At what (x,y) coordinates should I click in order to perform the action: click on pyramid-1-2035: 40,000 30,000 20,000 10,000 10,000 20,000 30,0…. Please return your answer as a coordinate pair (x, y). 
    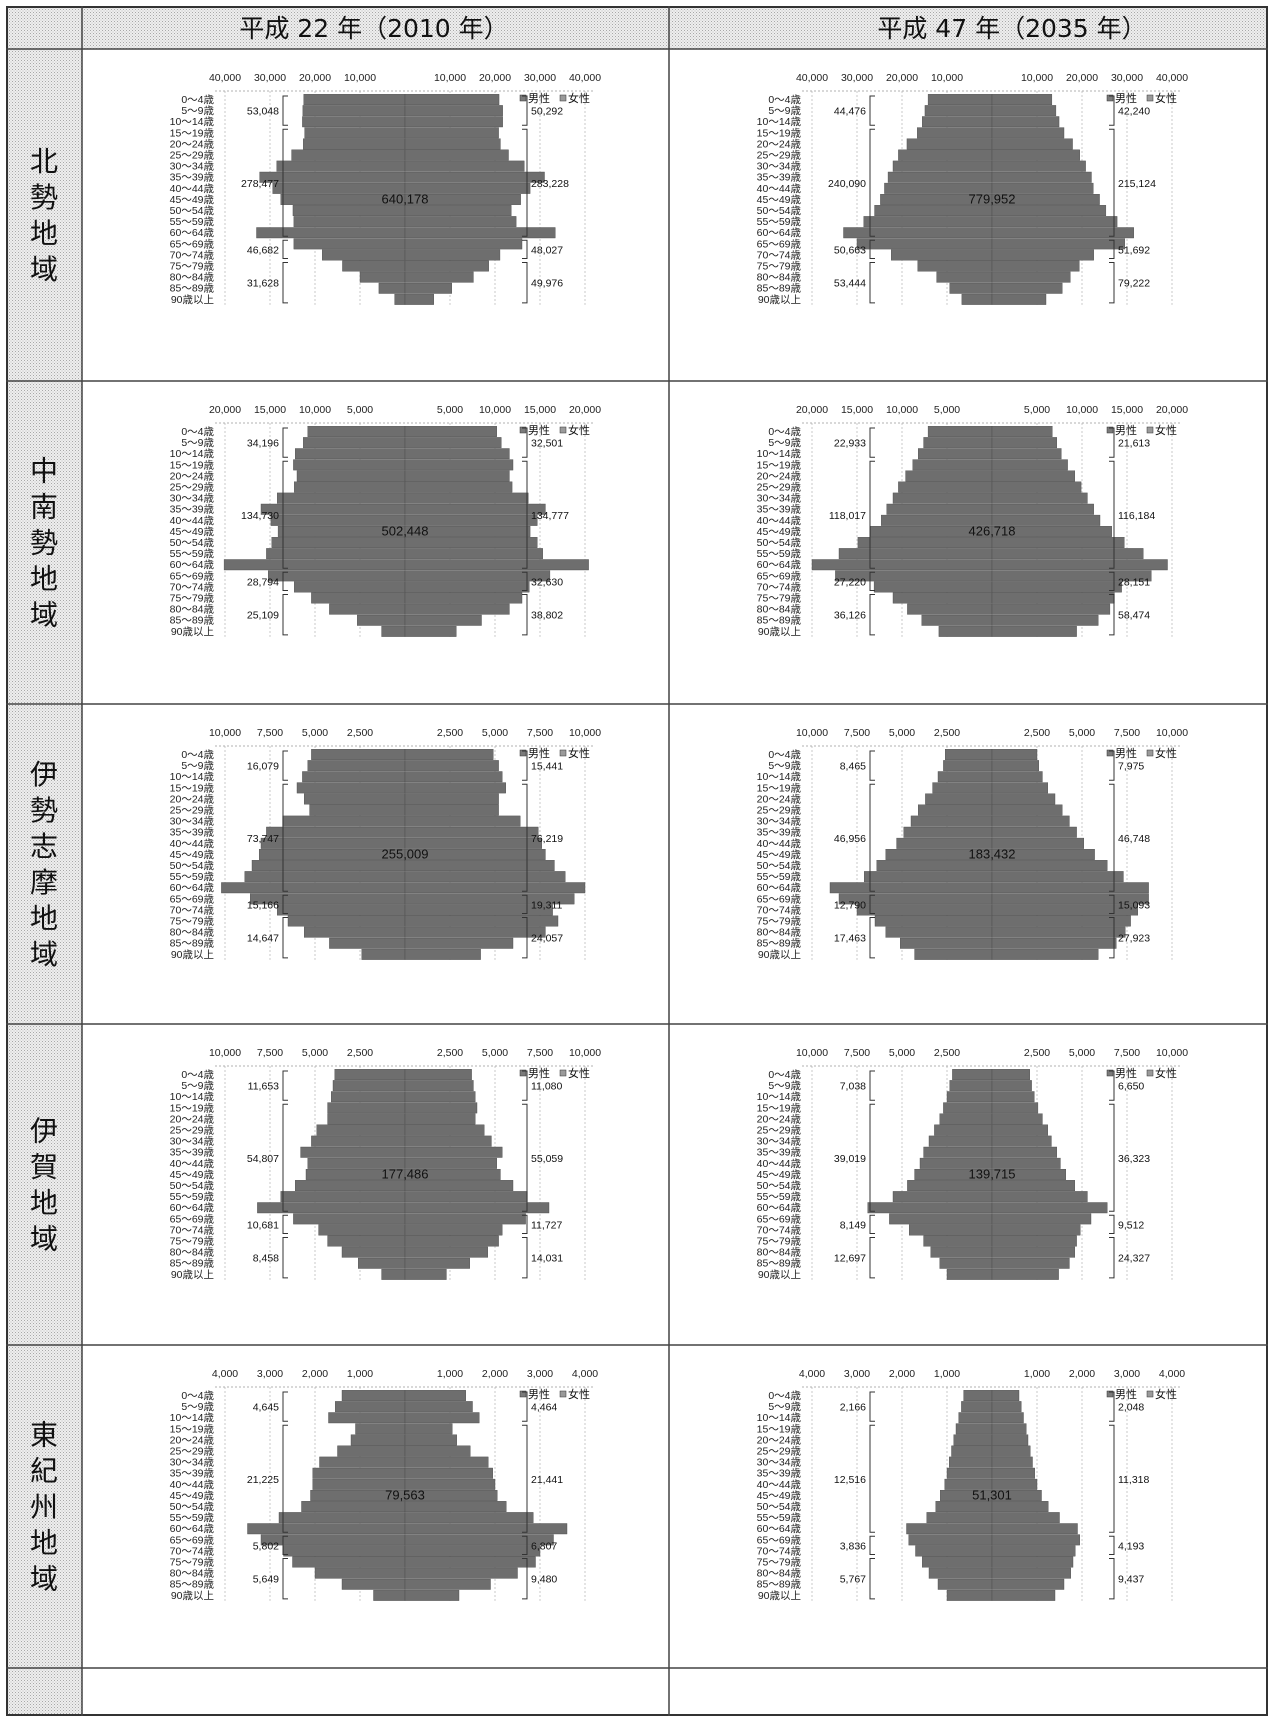
    Looking at the image, I should click on (973, 189).